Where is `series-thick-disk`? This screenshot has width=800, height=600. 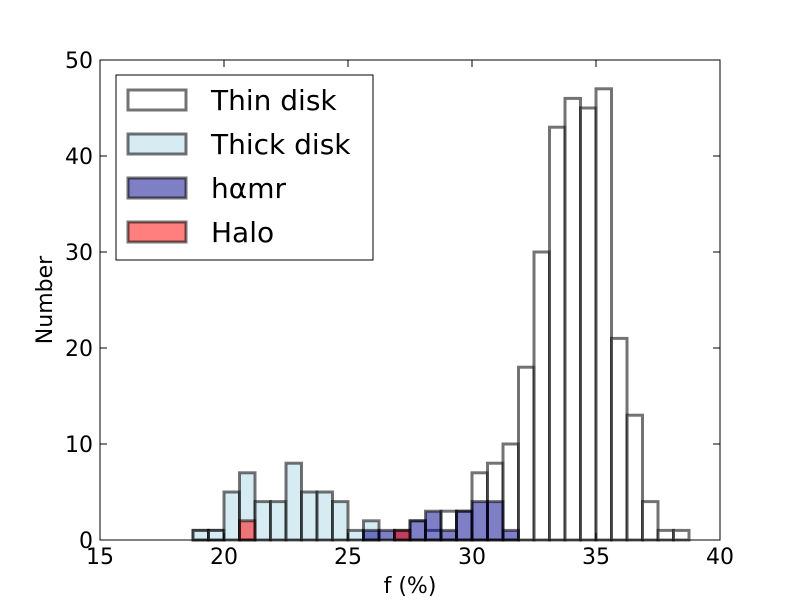 series-thick-disk is located at coordinates (286, 501).